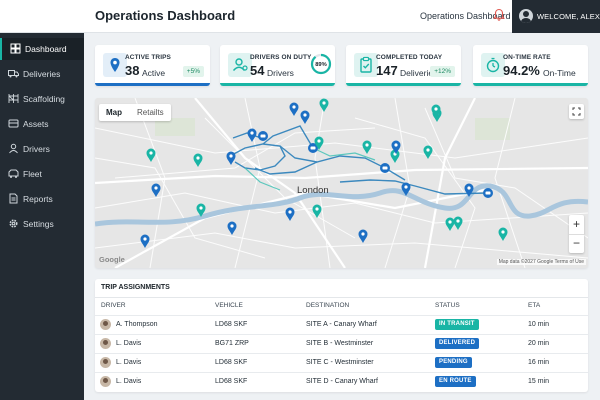 This screenshot has width=600, height=400. I want to click on sidebar-item-label: Assets, so click(36, 124).